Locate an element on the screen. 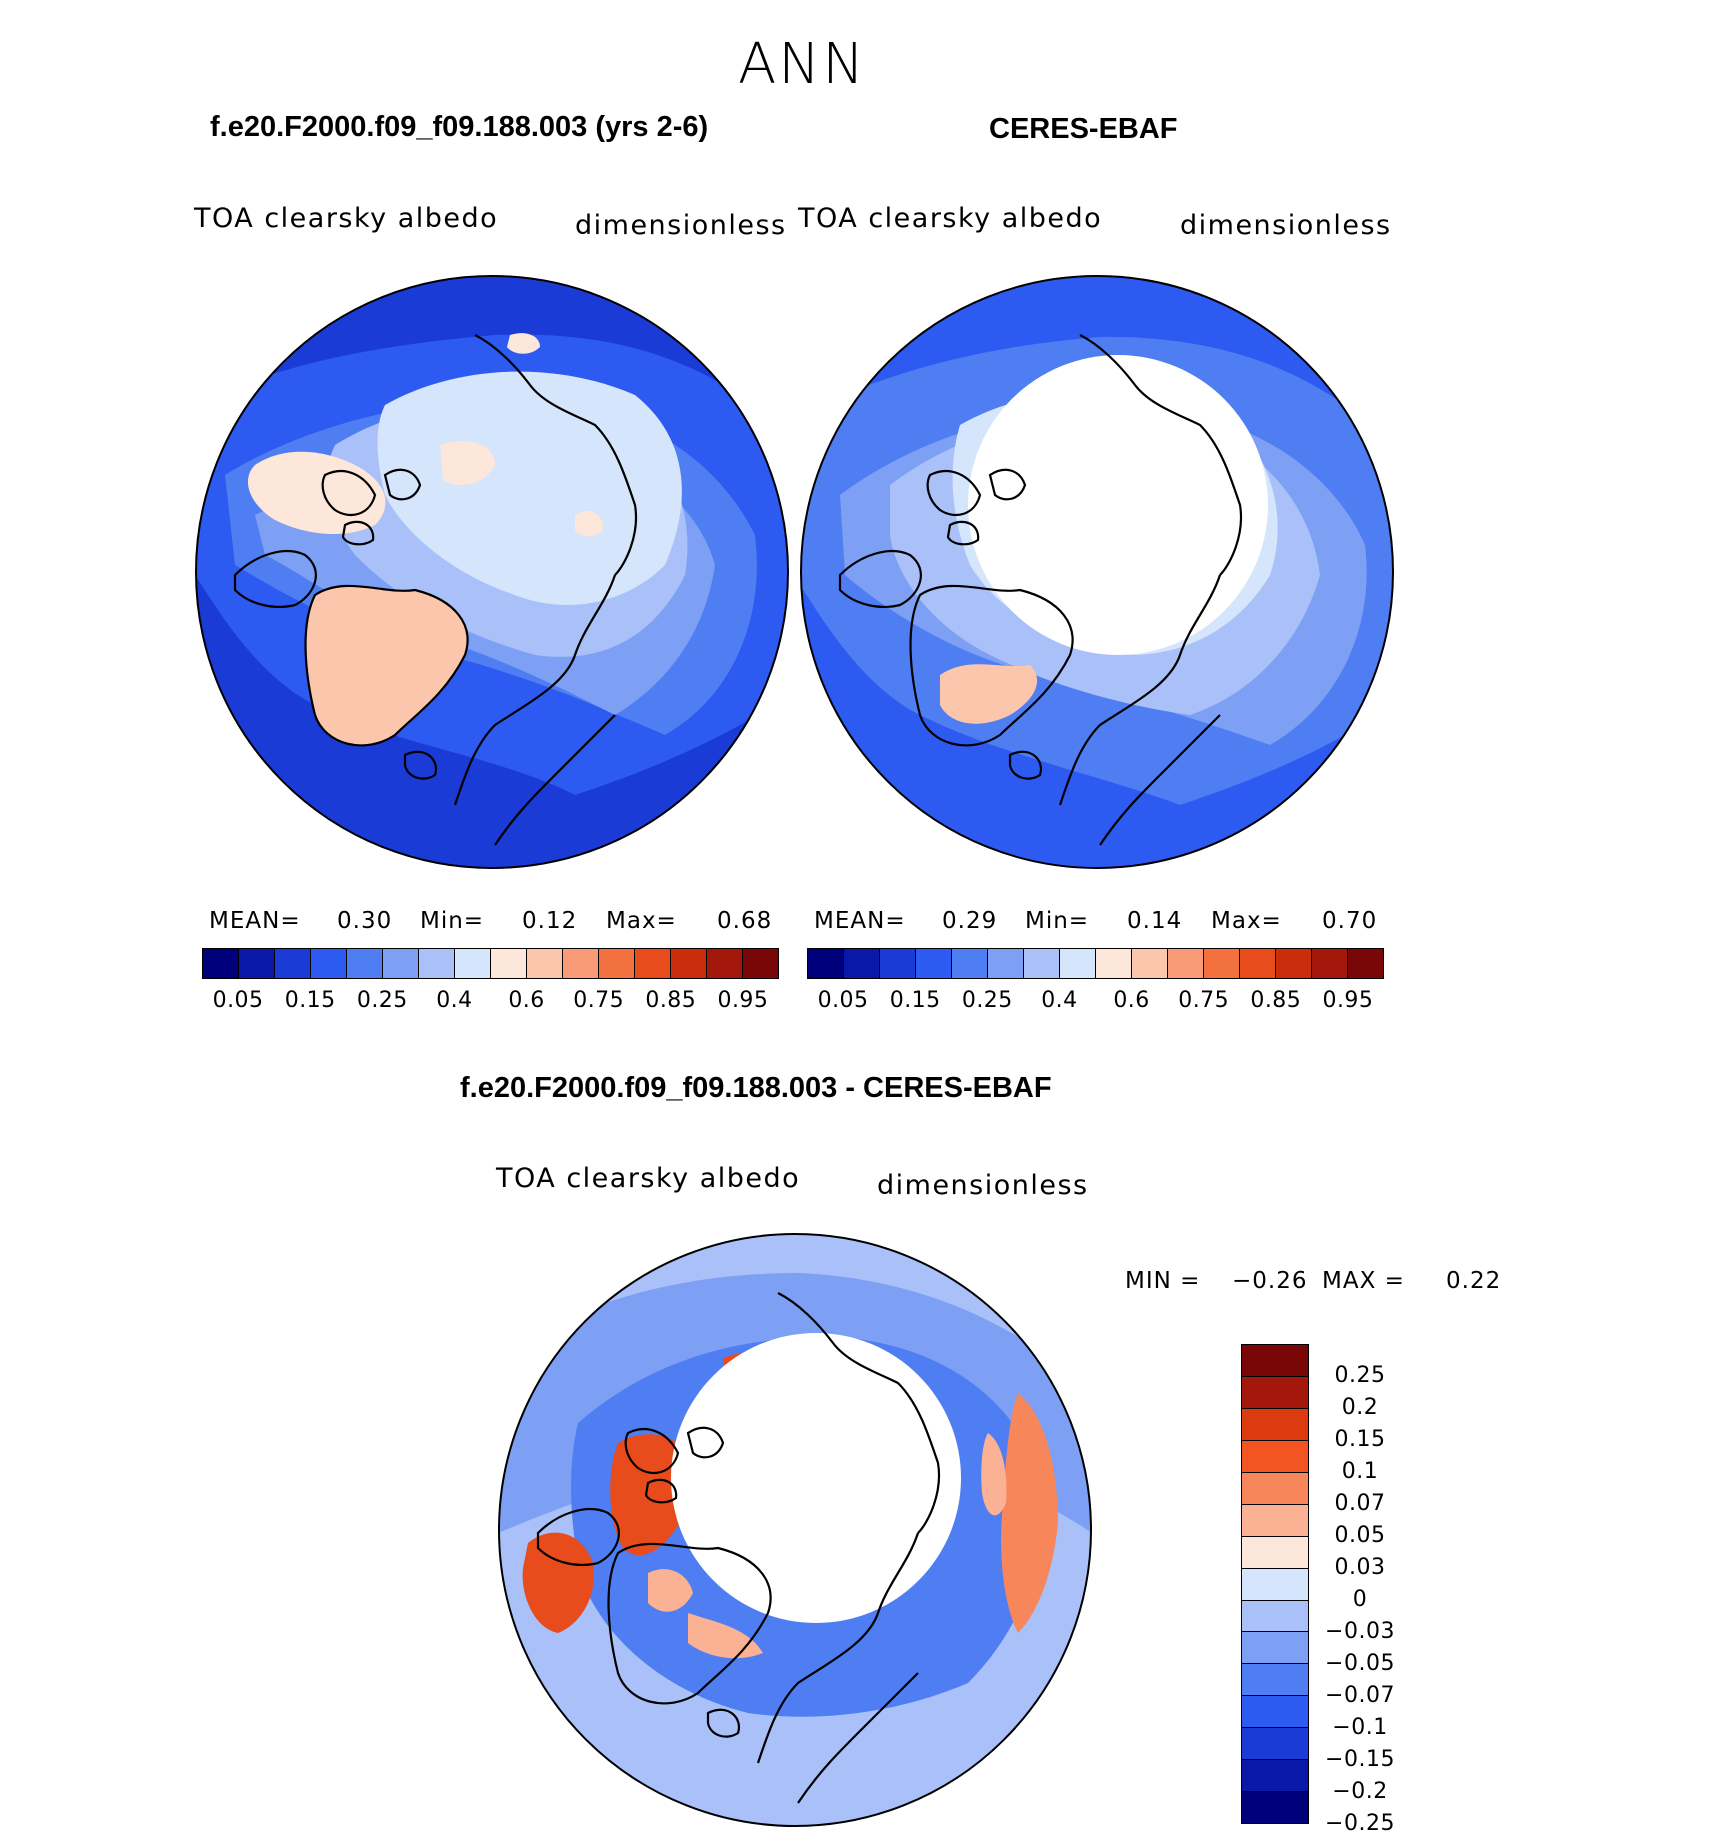 The image size is (1710, 1839). panel-1-max-value: 0.68 is located at coordinates (745, 921).